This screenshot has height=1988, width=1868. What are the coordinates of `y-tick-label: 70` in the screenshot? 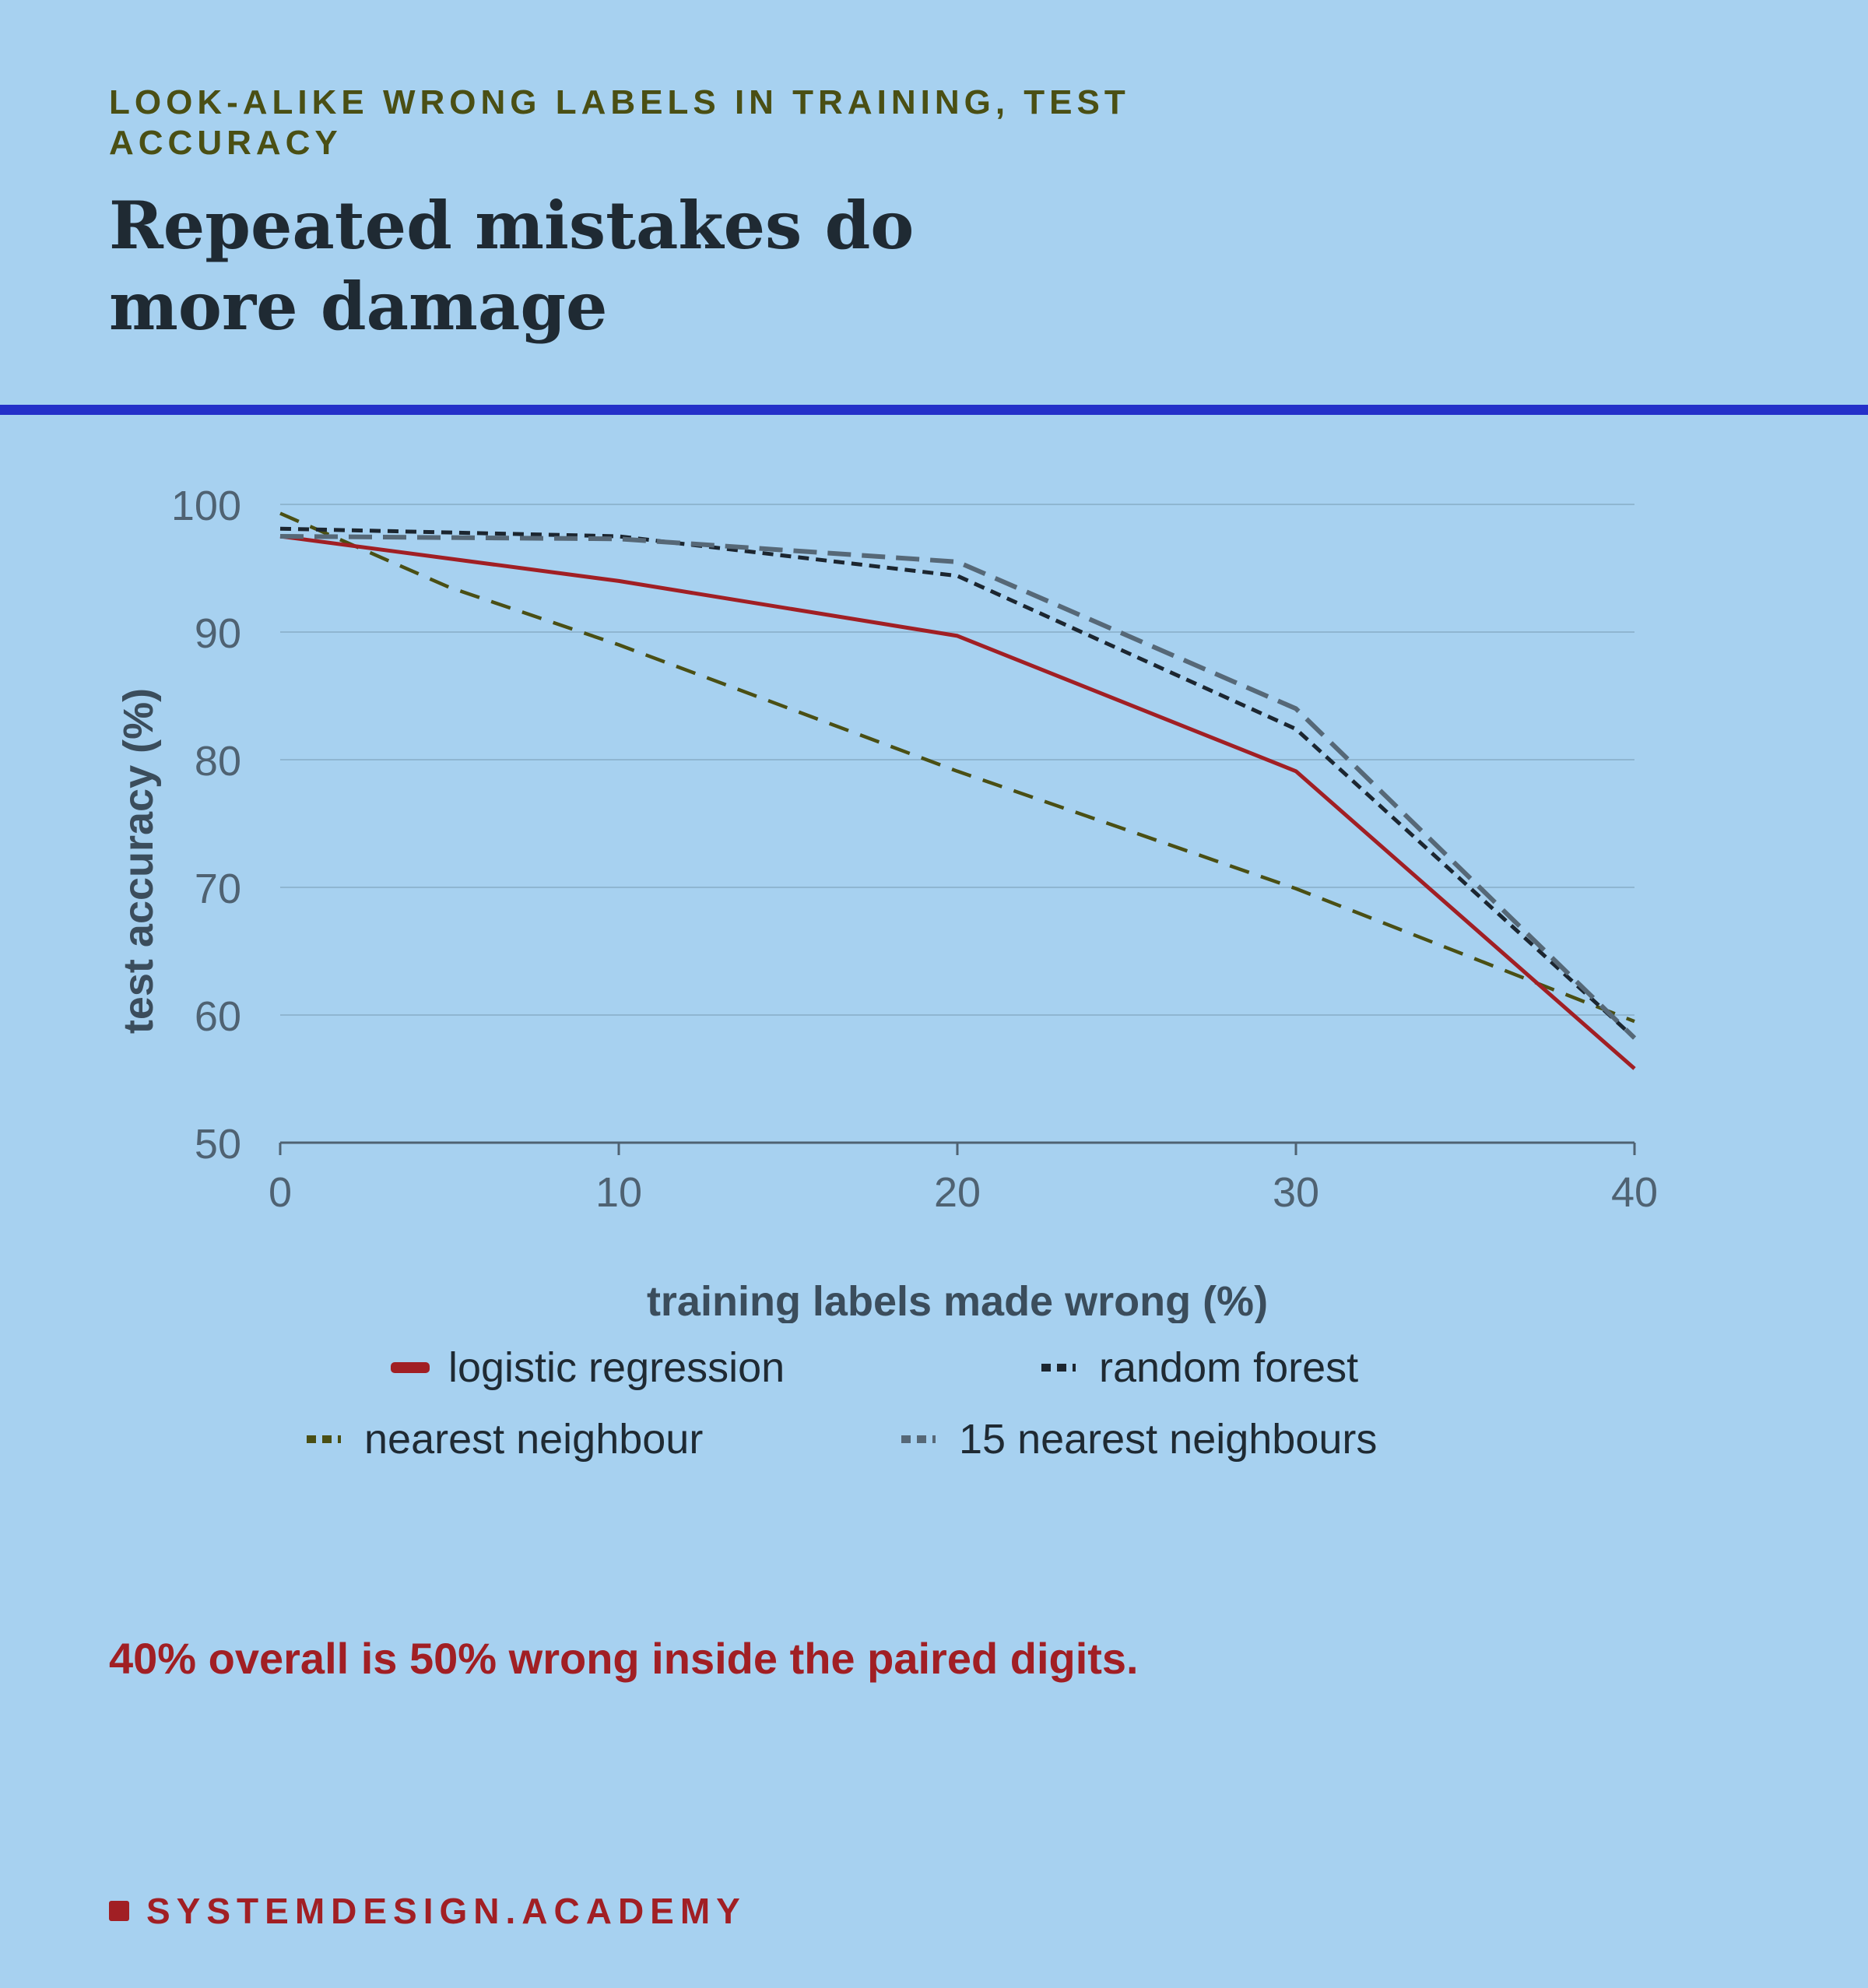 It's located at (218, 889).